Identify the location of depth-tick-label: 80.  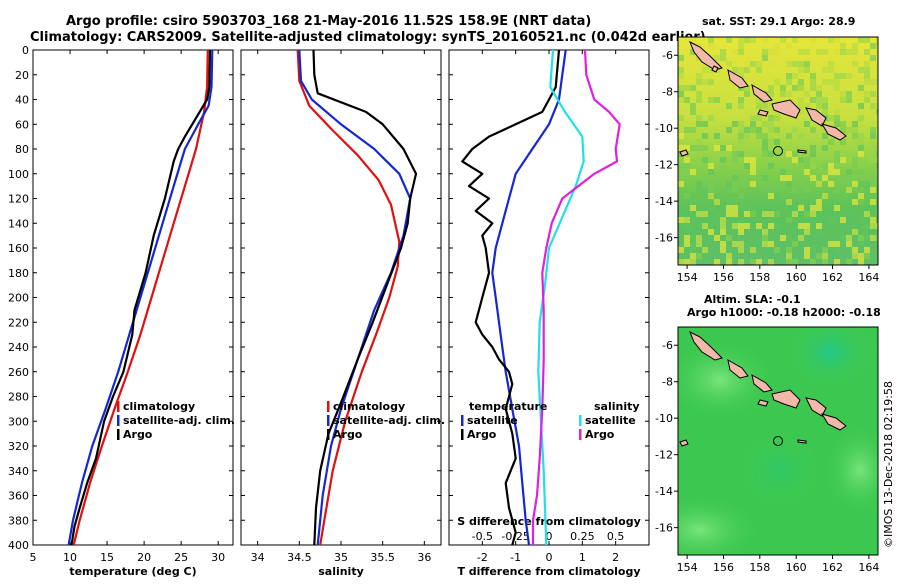
(22, 149).